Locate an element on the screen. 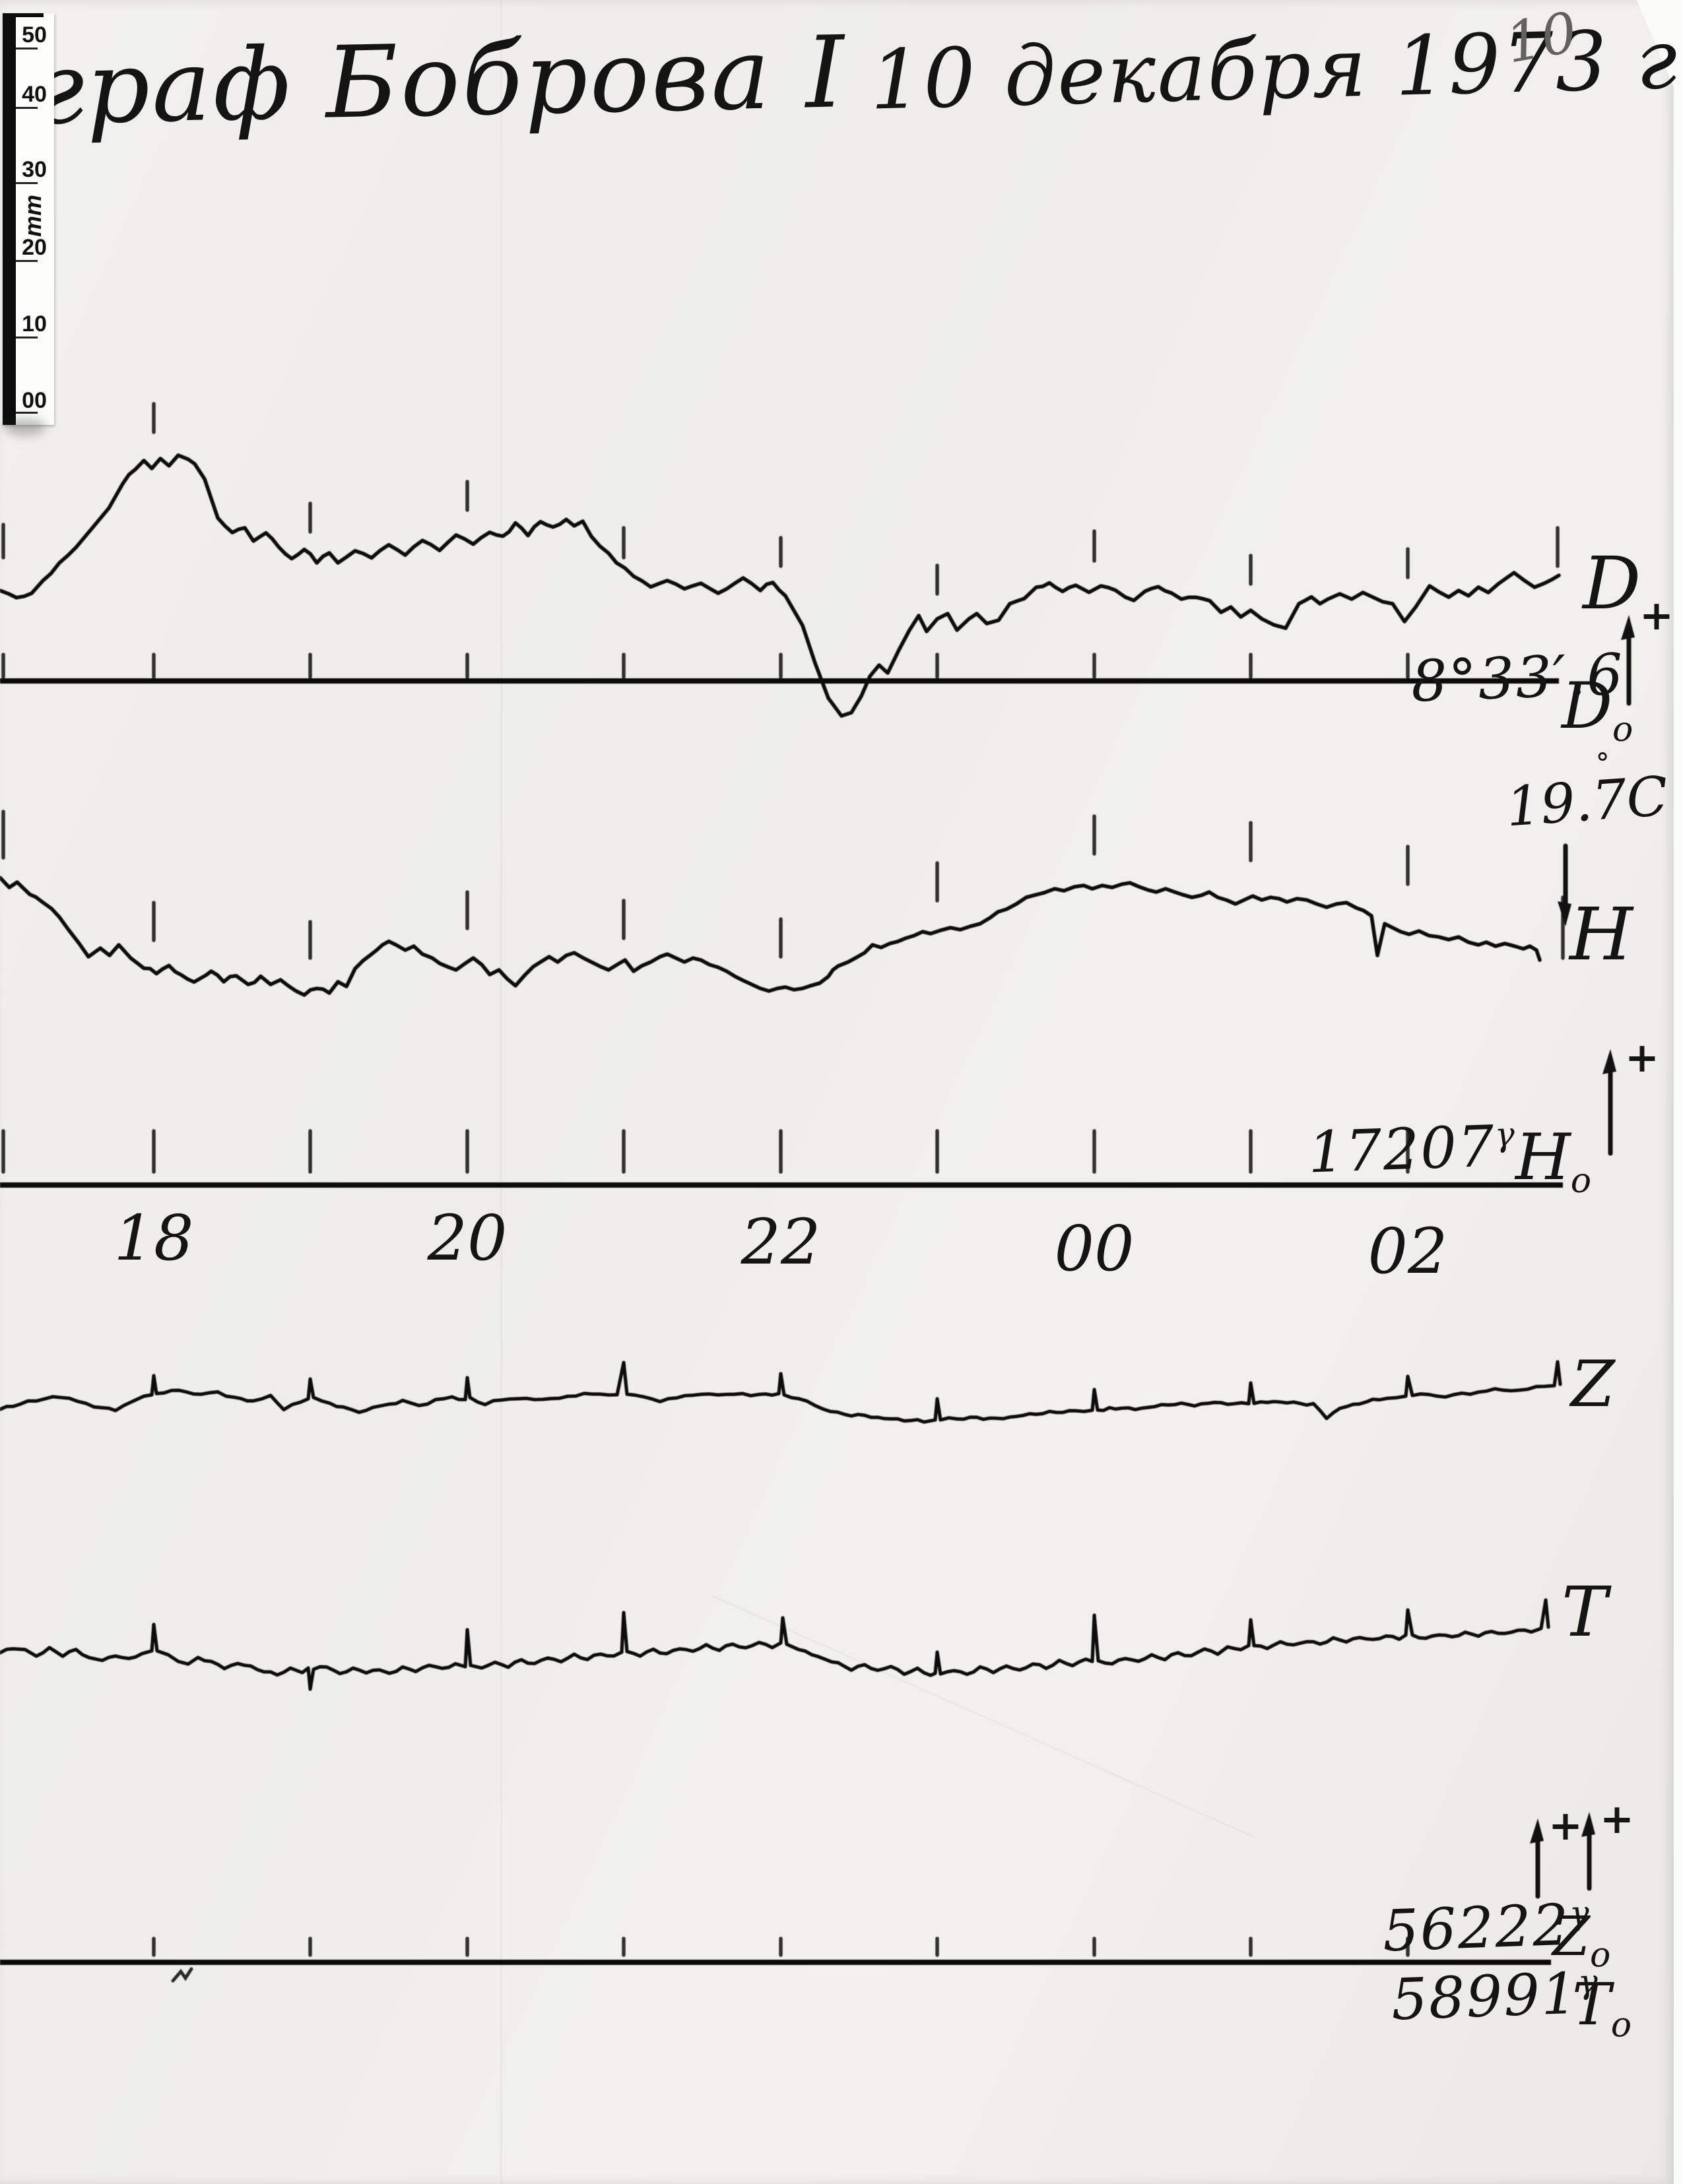  ruler-label-00: 00 is located at coordinates (34, 400).